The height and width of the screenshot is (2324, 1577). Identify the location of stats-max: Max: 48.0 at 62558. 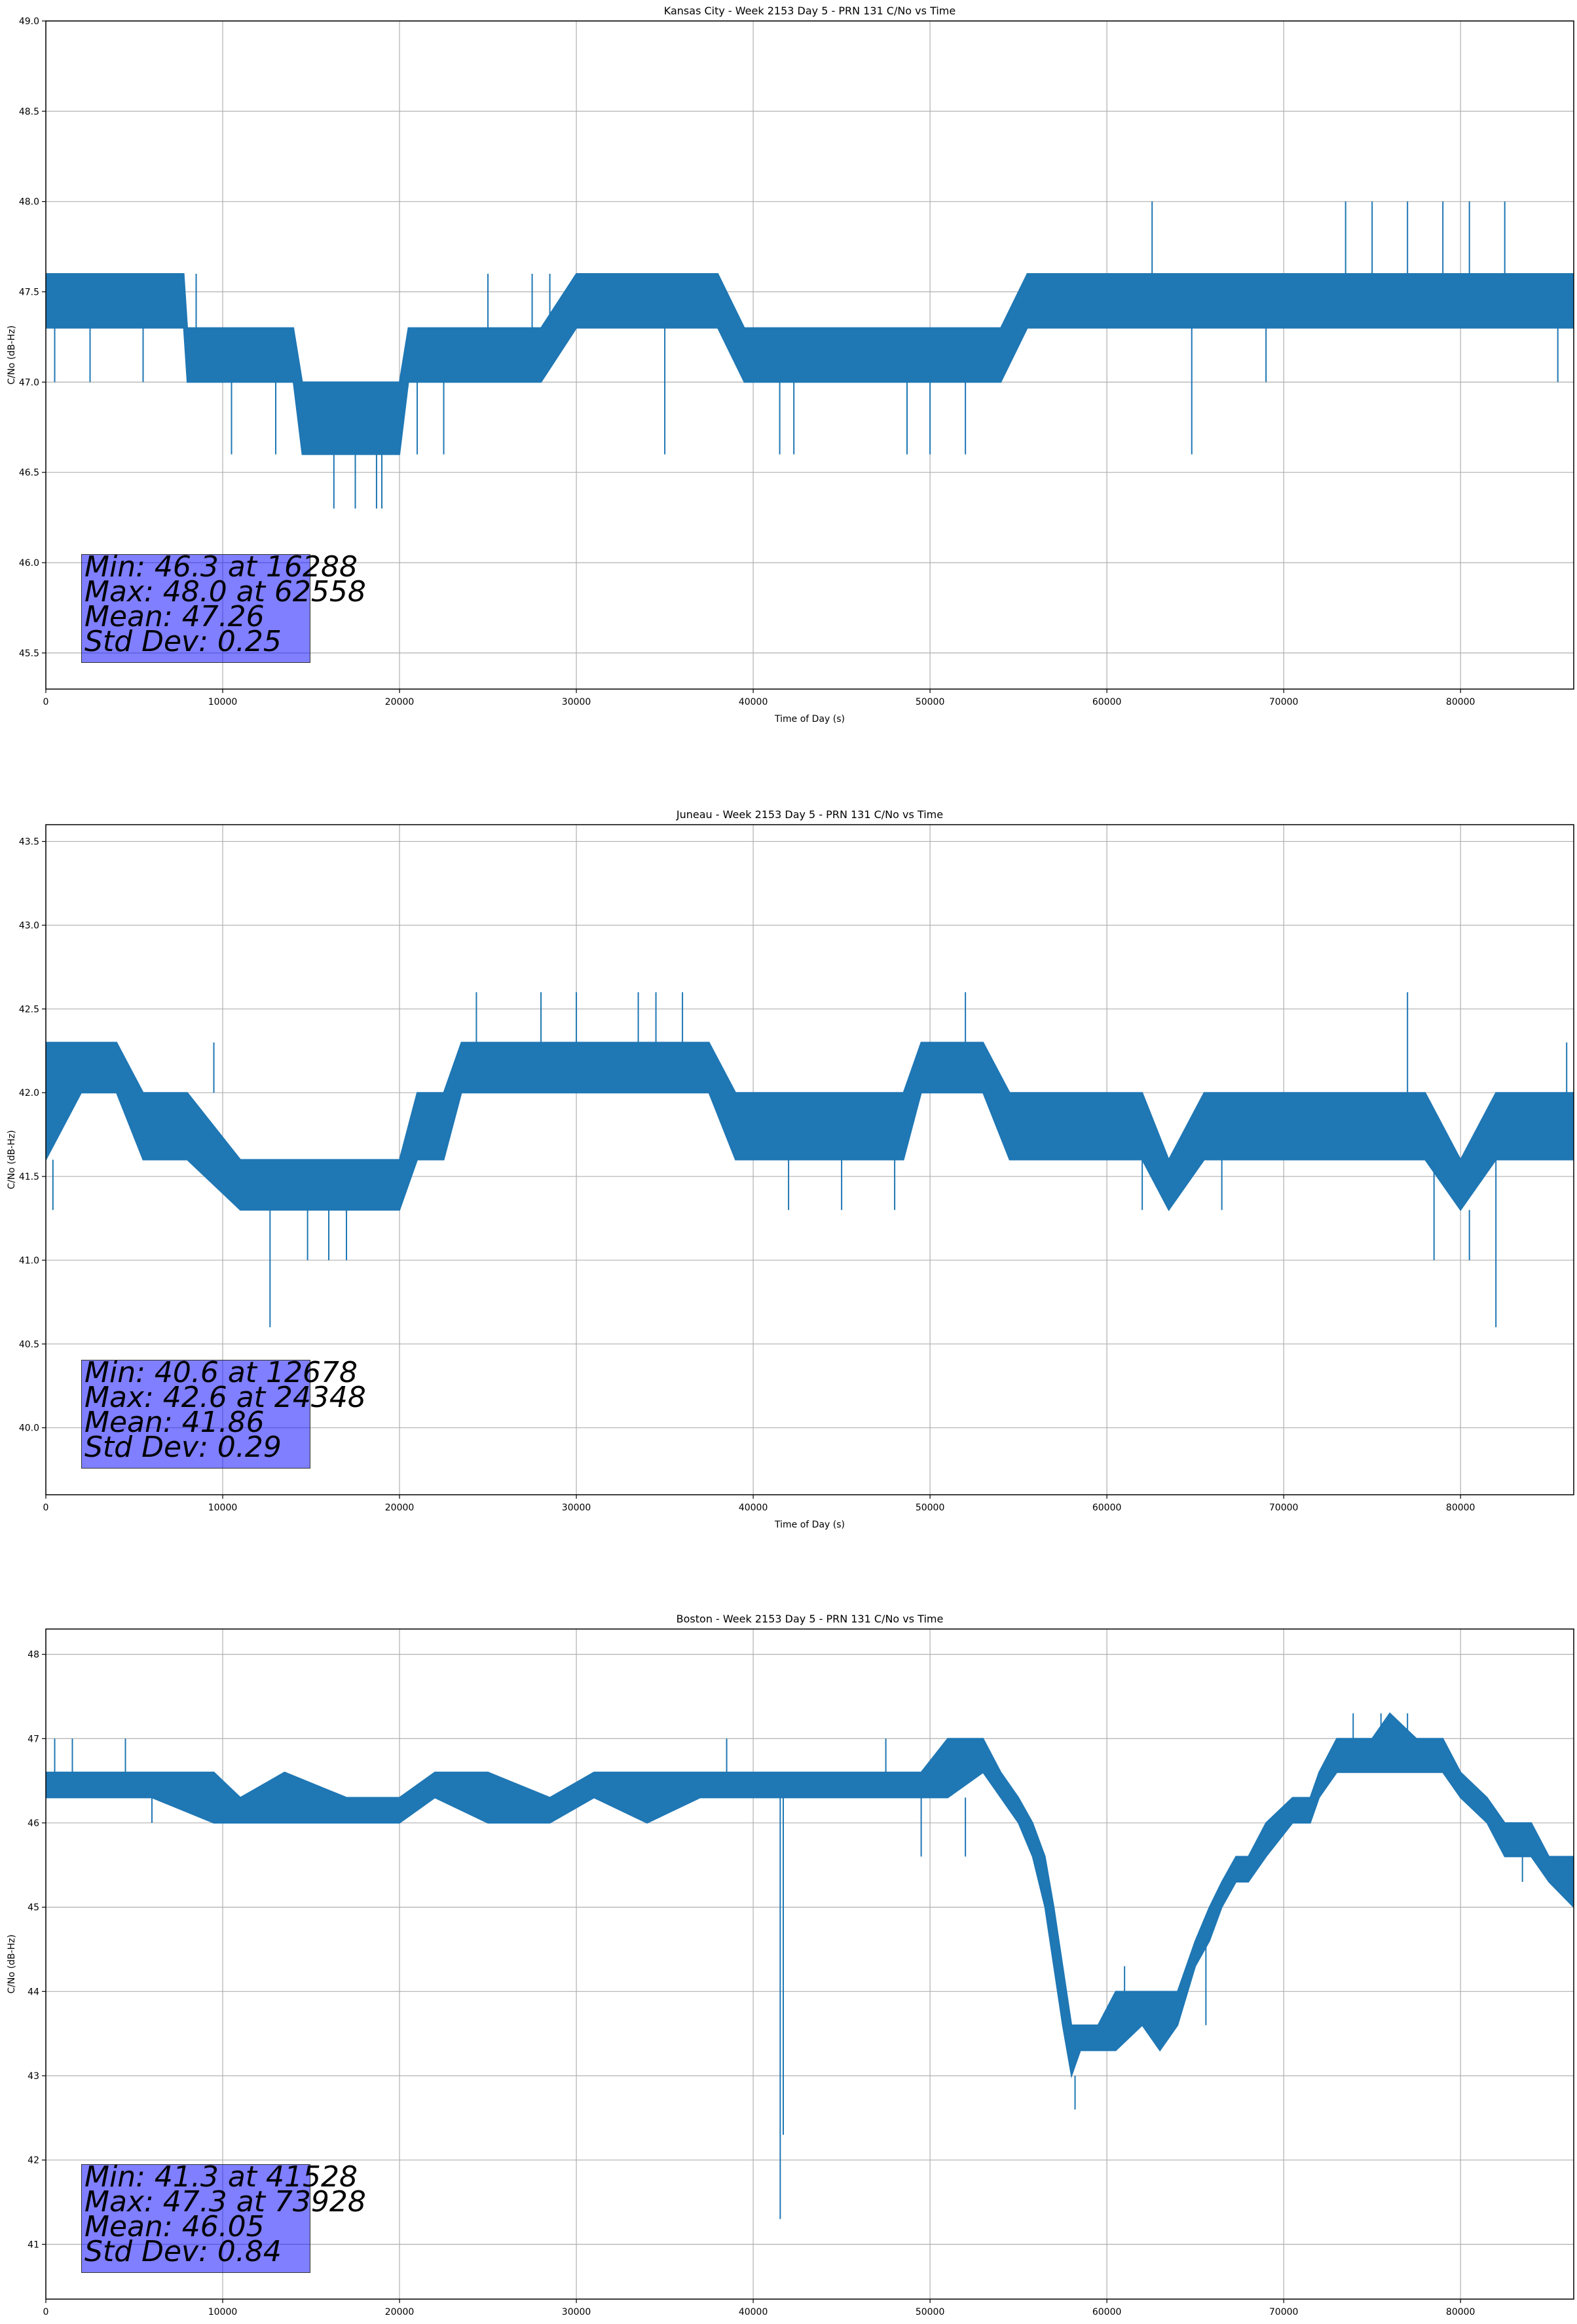
(225, 592).